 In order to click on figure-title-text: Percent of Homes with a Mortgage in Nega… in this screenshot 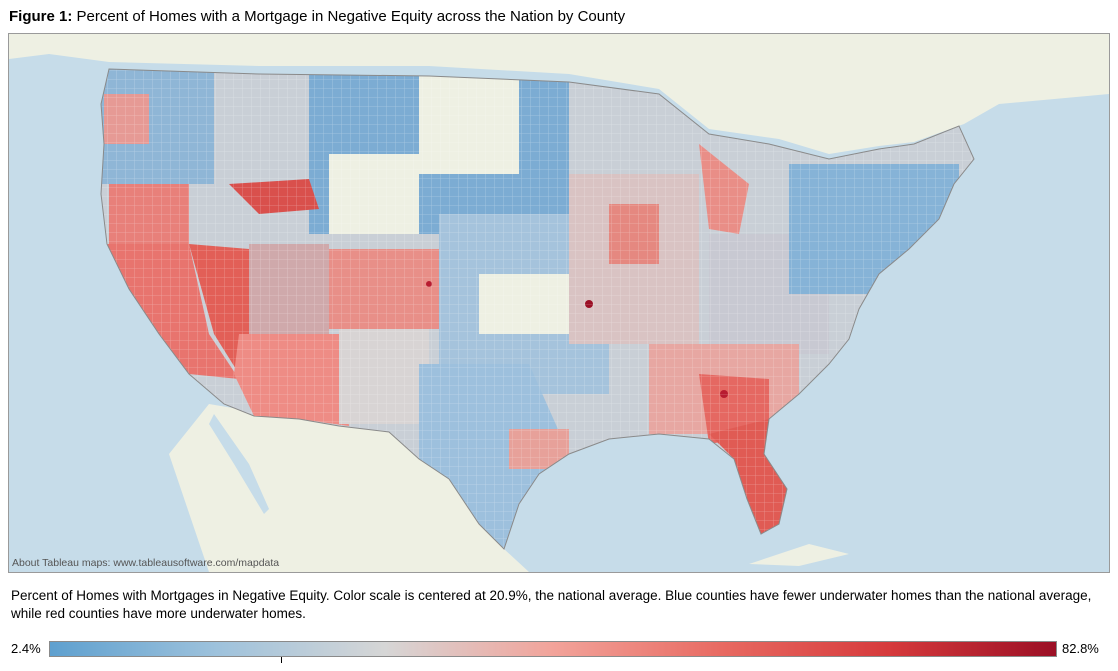, I will do `click(351, 16)`.